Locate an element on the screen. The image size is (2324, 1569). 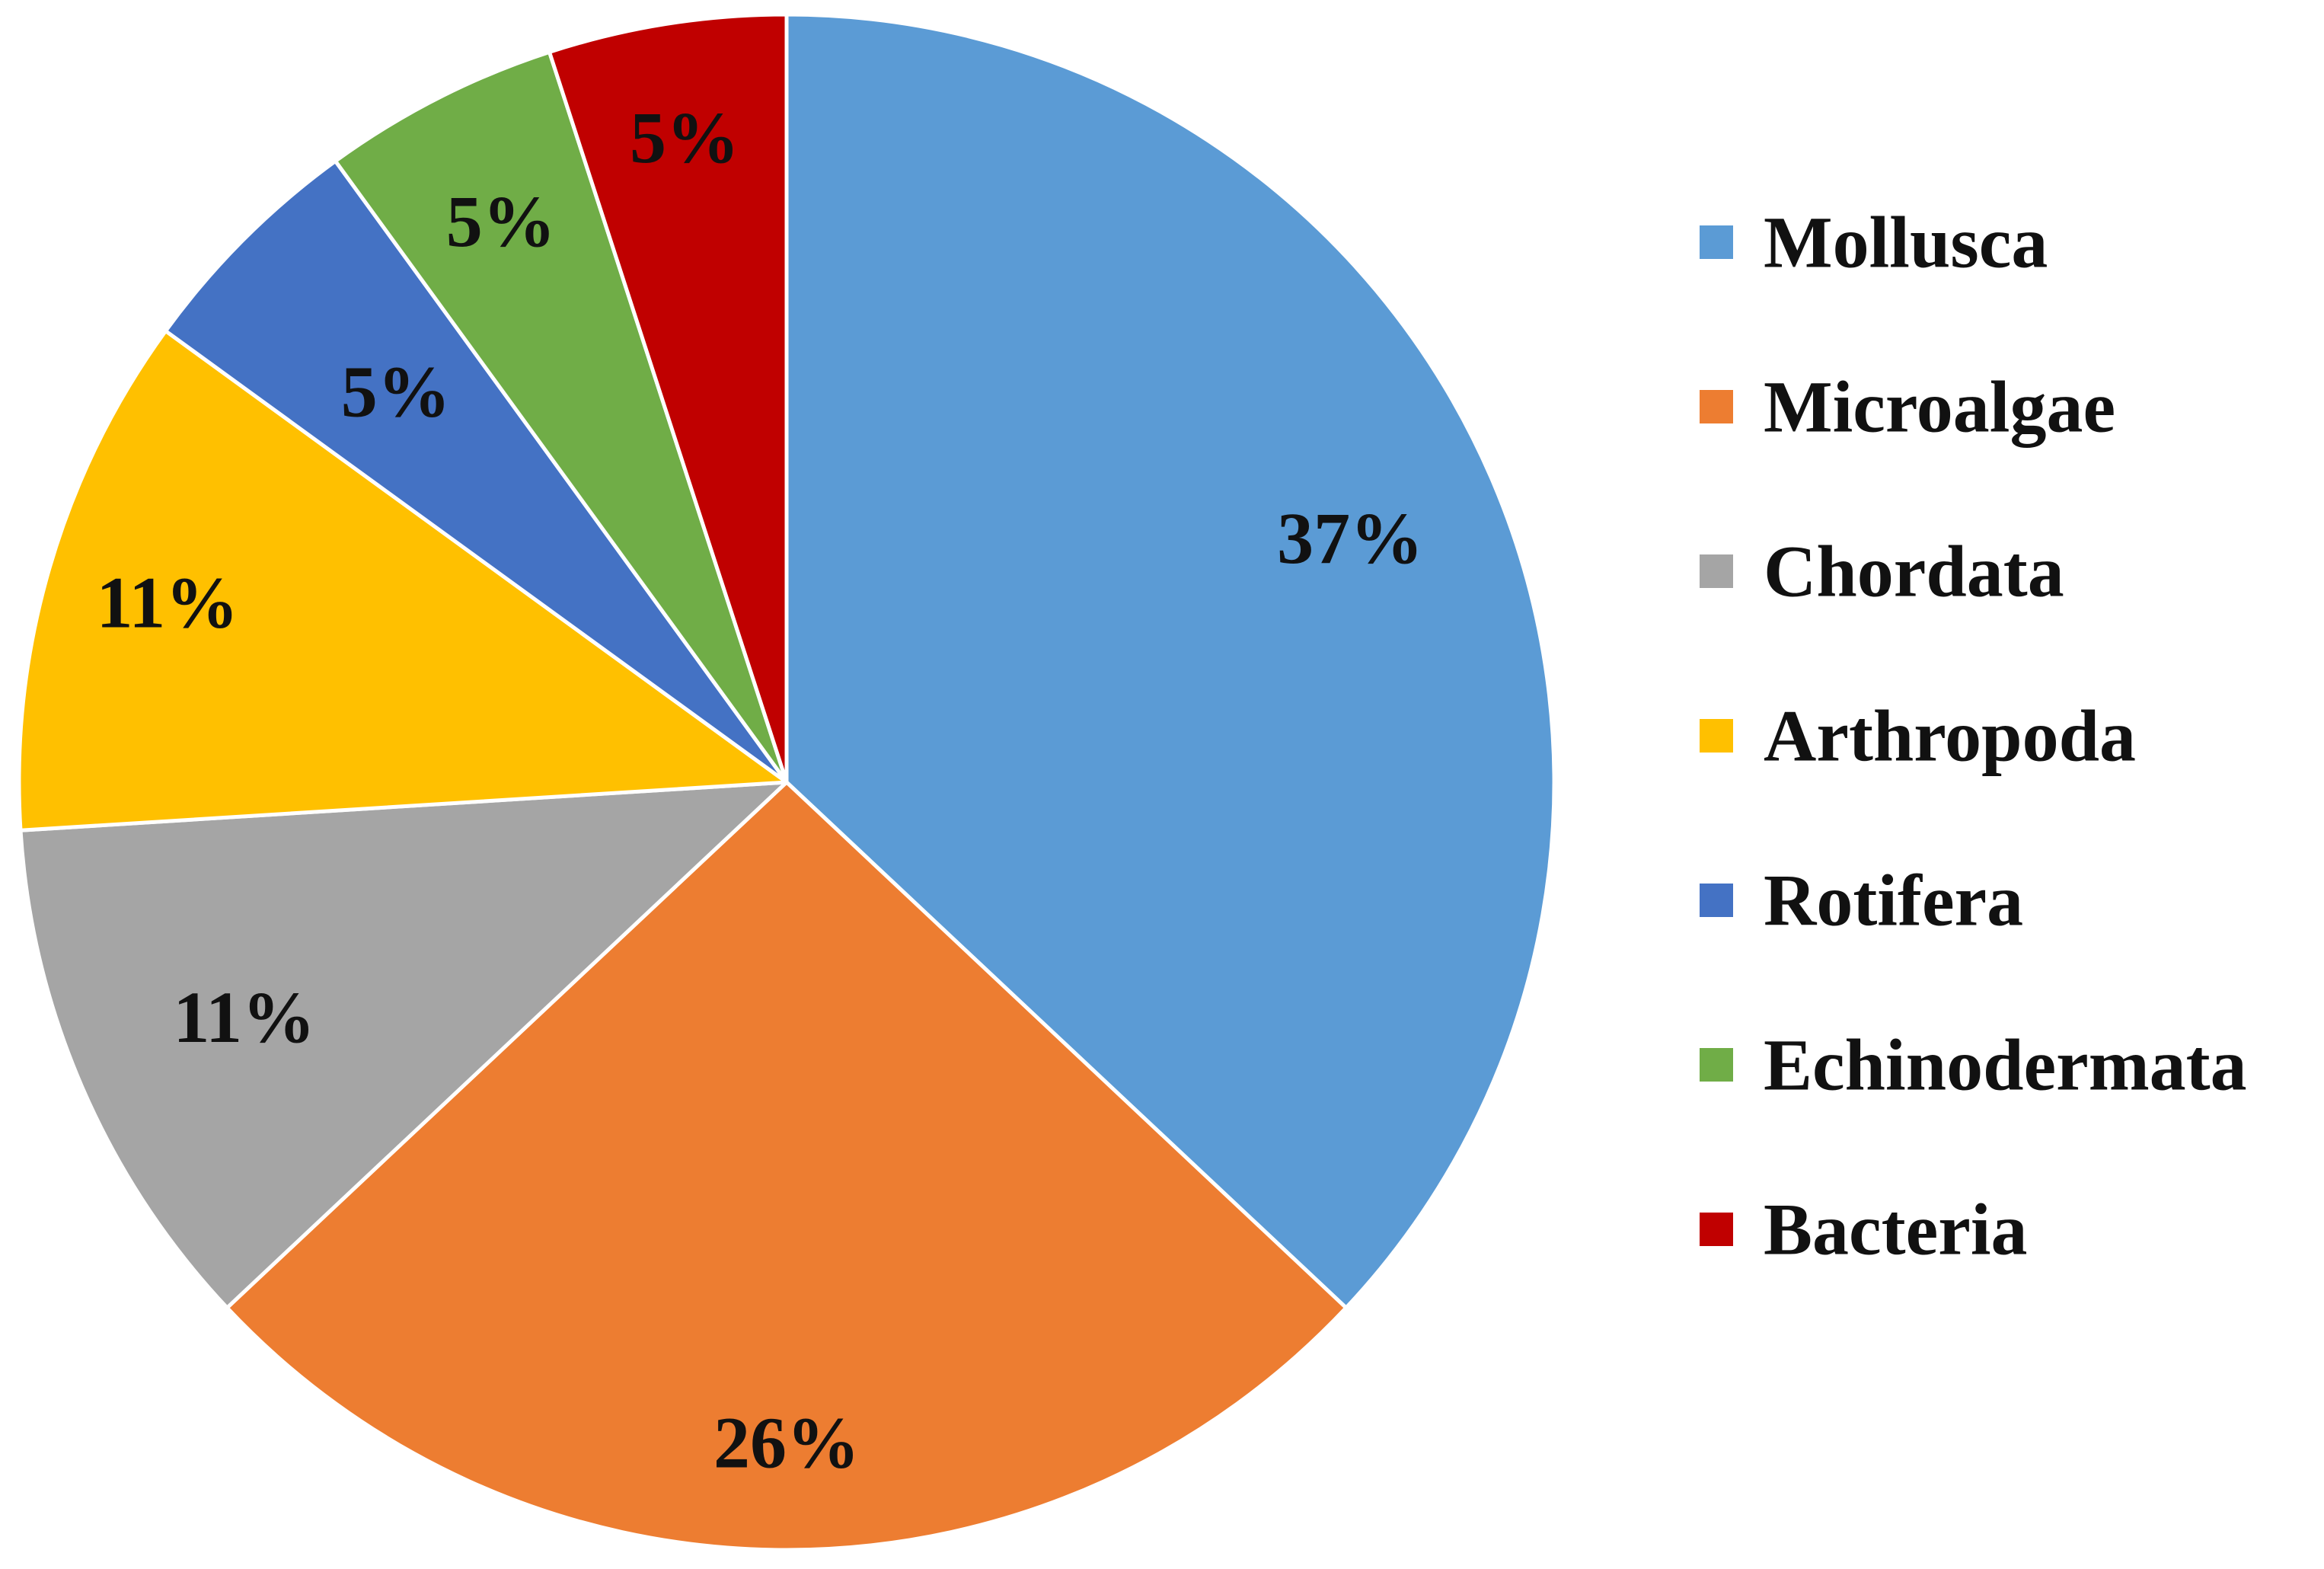
legend-label-arthropoda: Arthropoda is located at coordinates (1950, 736).